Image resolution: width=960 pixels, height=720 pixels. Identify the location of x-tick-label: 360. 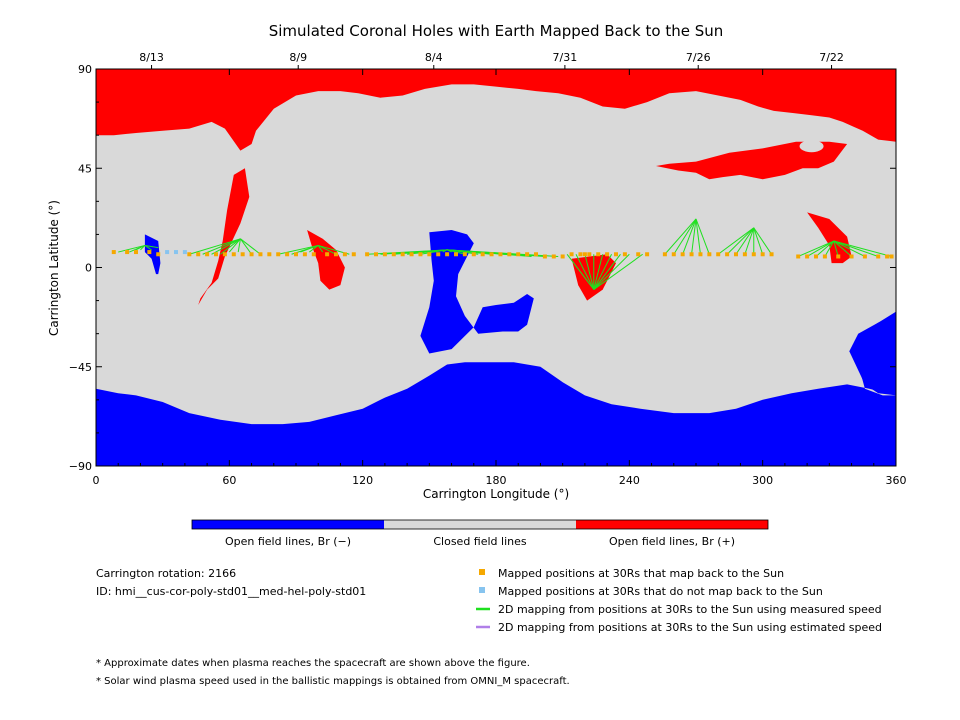
(896, 480).